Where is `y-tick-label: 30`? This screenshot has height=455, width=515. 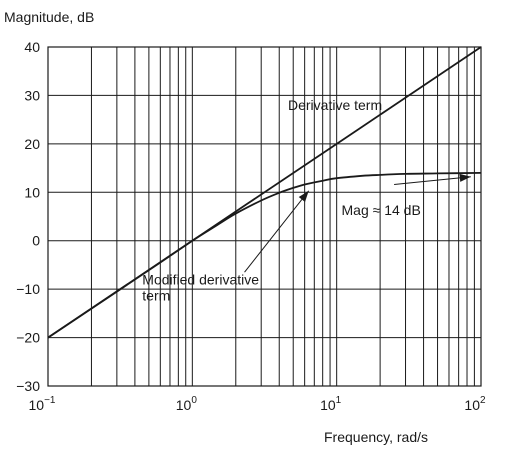
y-tick-label: 30 is located at coordinates (32, 95).